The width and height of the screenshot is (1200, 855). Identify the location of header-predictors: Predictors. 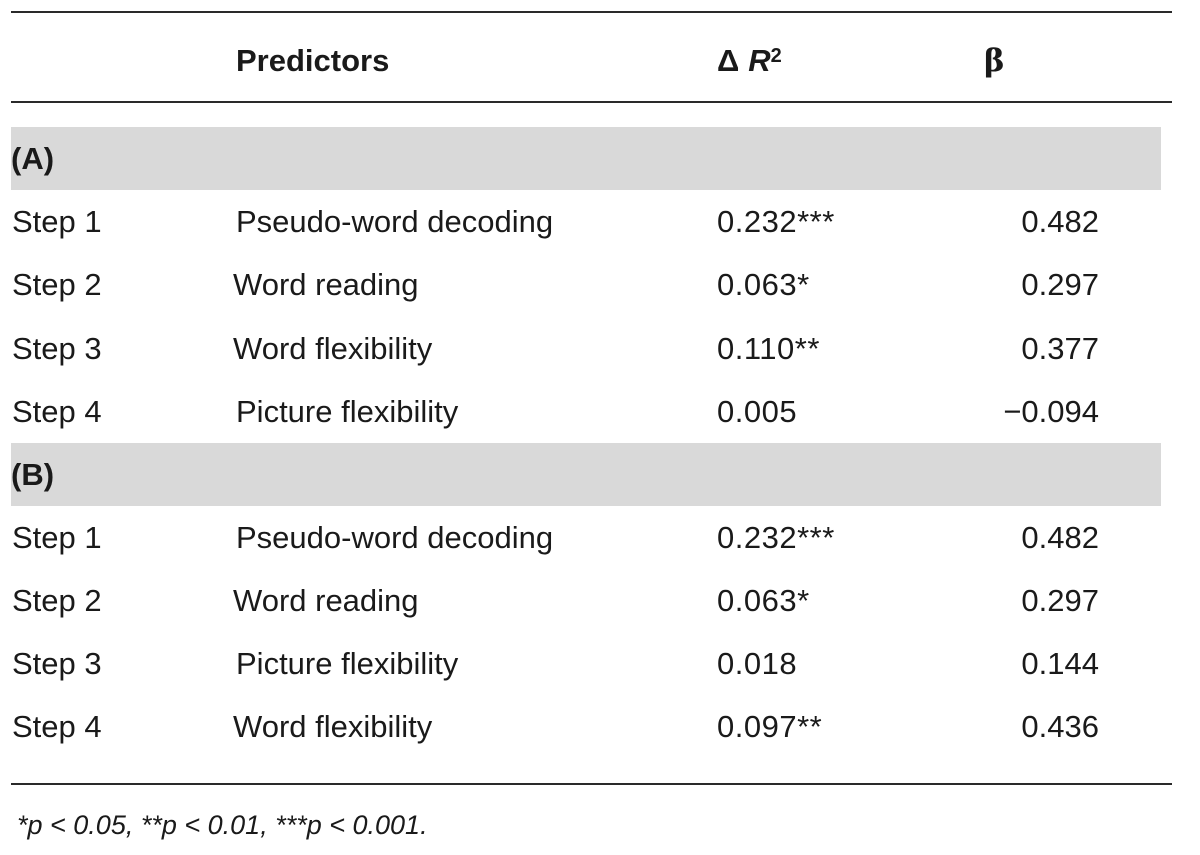
(313, 60).